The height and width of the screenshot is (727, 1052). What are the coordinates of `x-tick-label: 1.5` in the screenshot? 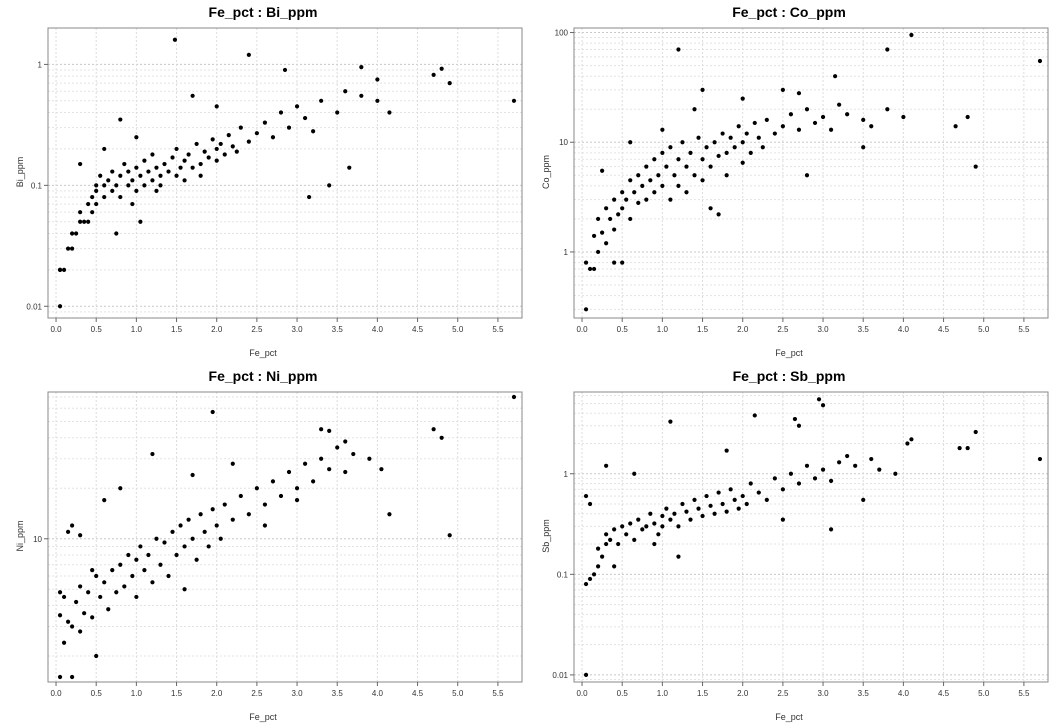 It's located at (703, 693).